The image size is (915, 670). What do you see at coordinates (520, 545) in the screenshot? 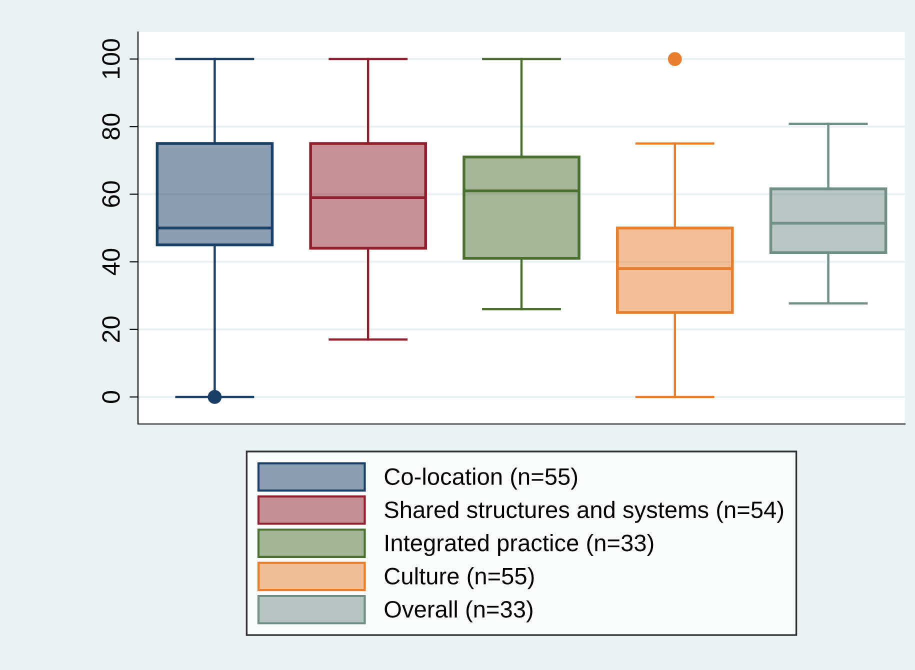
I see `legend-label: Integrated practice (n=33)` at bounding box center [520, 545].